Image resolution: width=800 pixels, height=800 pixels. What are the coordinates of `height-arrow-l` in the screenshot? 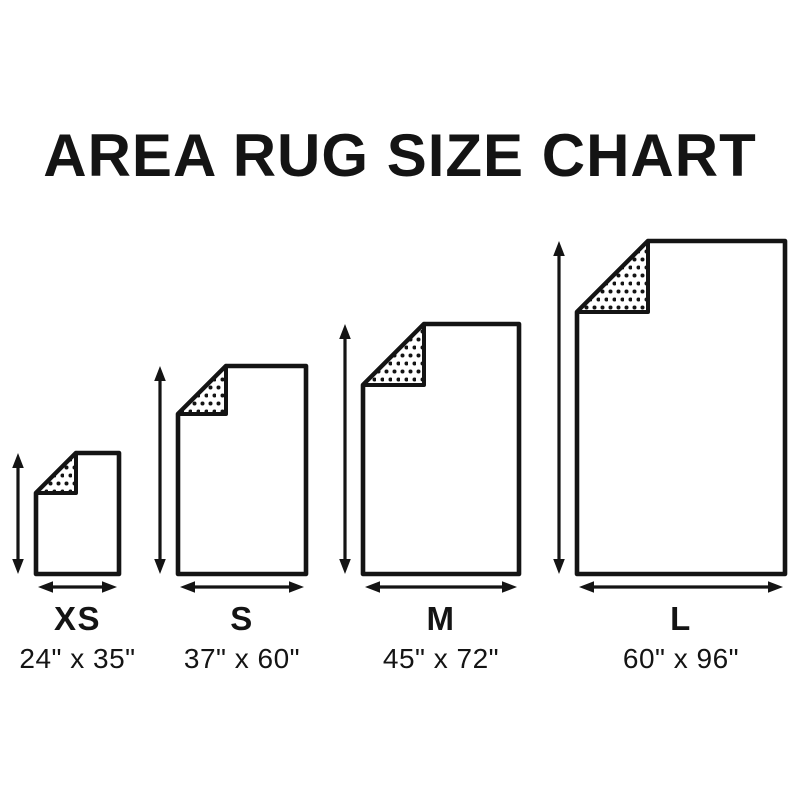 It's located at (559, 407).